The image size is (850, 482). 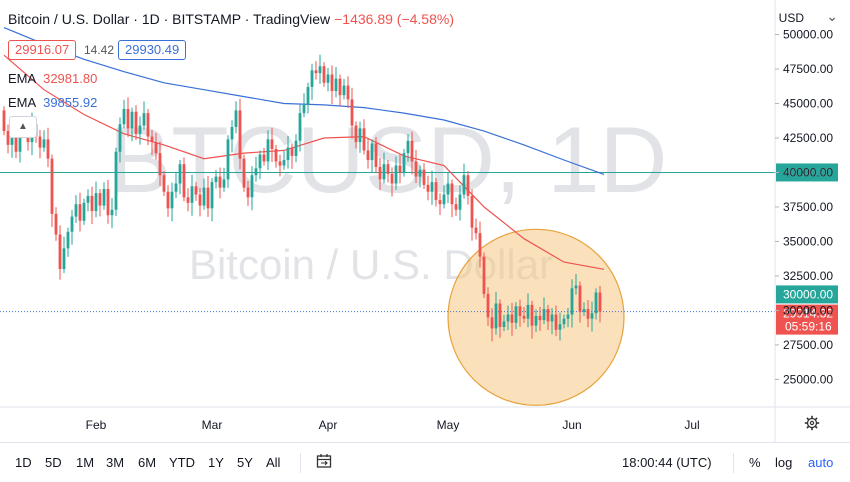 I want to click on timeframe-6m: 6M, so click(x=147, y=462).